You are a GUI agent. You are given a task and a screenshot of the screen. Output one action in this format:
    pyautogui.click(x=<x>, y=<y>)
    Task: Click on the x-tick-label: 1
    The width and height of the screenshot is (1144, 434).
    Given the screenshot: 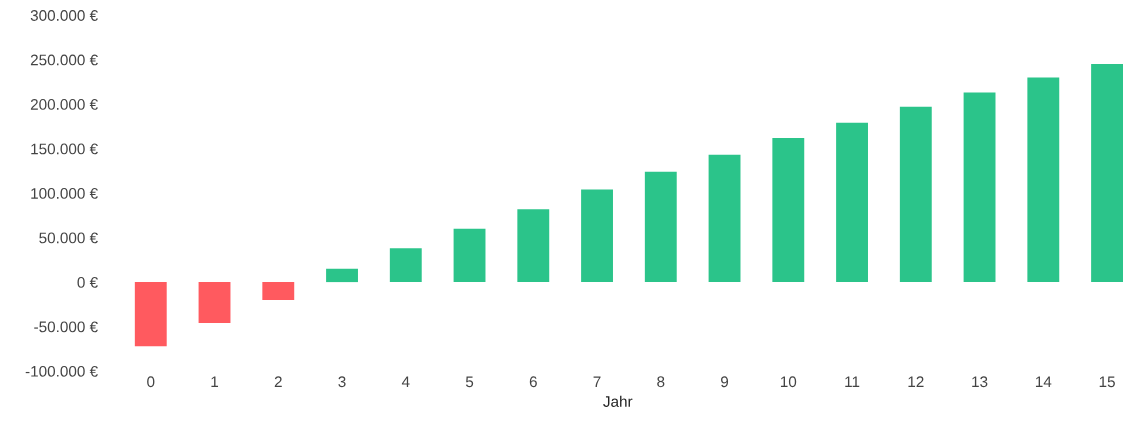 What is the action you would take?
    pyautogui.click(x=215, y=381)
    